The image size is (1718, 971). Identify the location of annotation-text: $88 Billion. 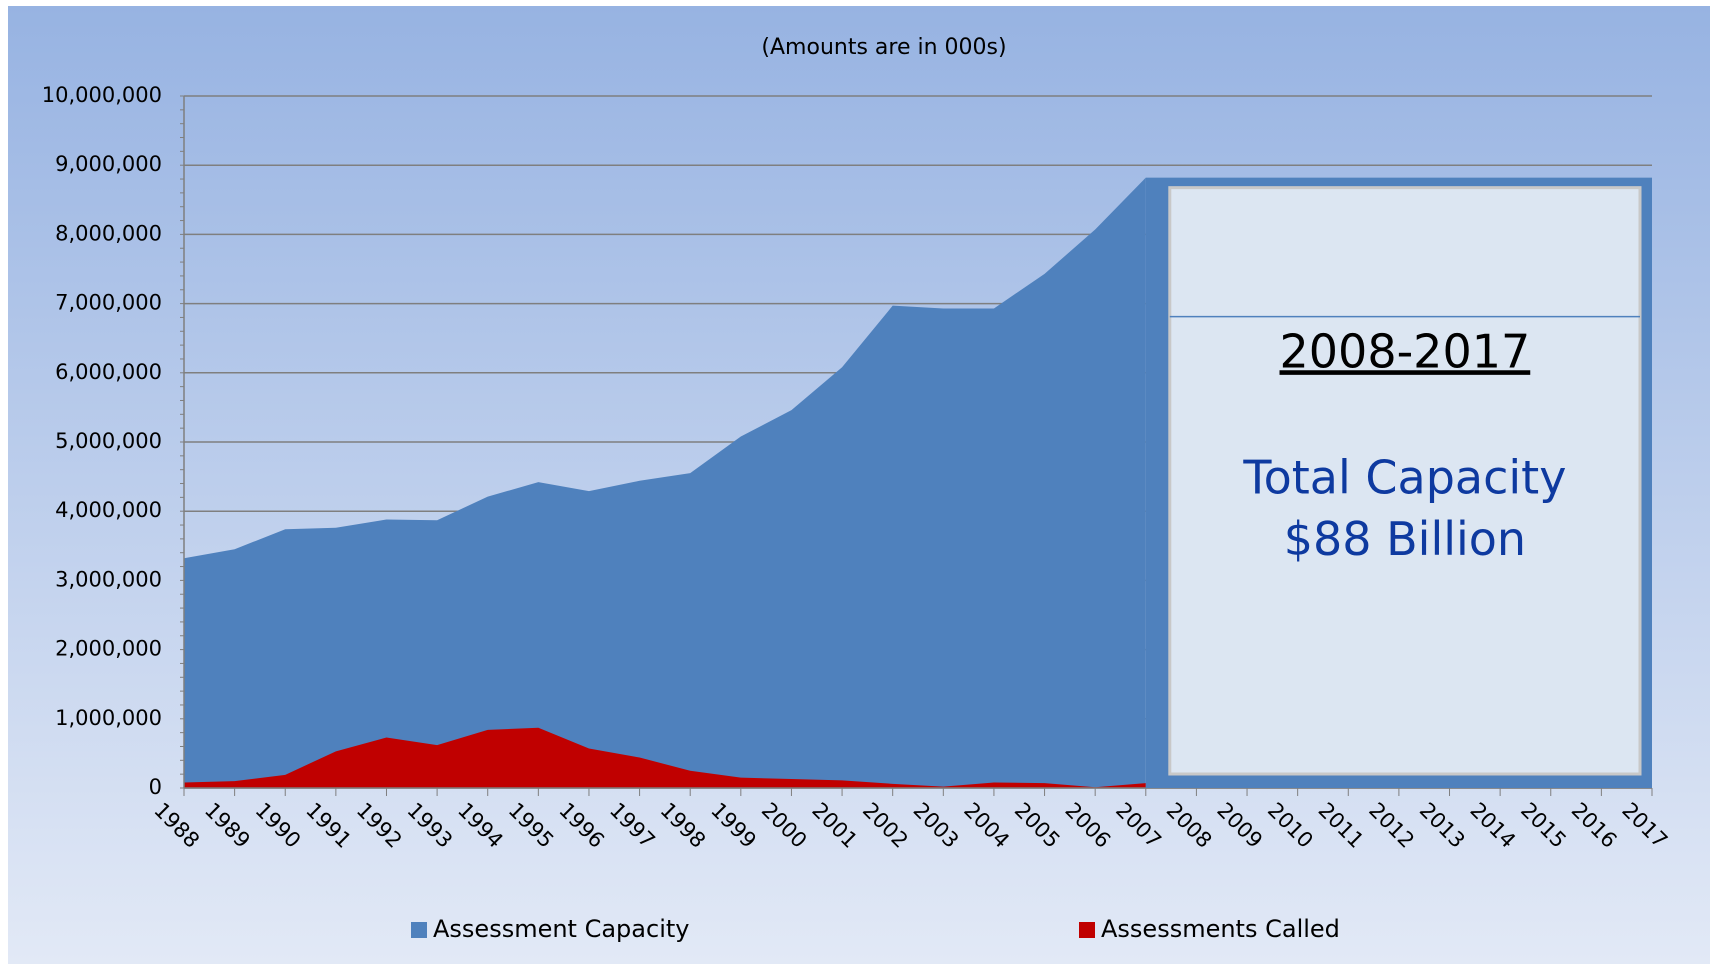
(1405, 539).